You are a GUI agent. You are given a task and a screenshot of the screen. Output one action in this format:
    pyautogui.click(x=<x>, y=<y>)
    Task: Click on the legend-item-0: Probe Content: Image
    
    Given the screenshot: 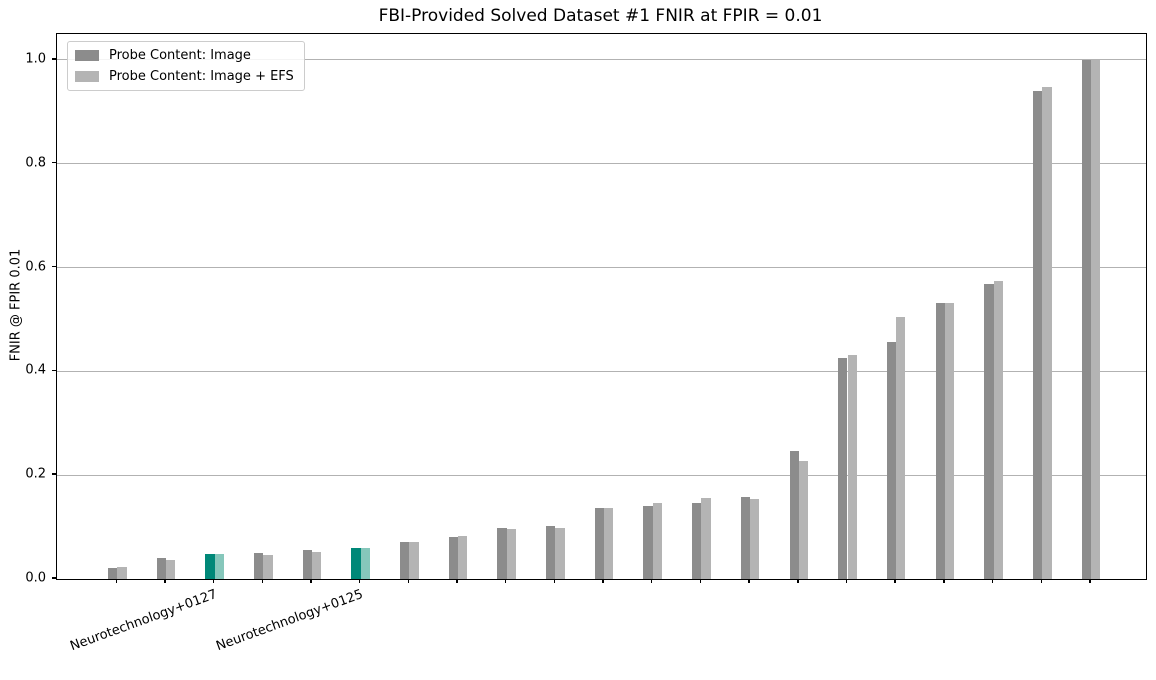 What is the action you would take?
    pyautogui.click(x=184, y=55)
    